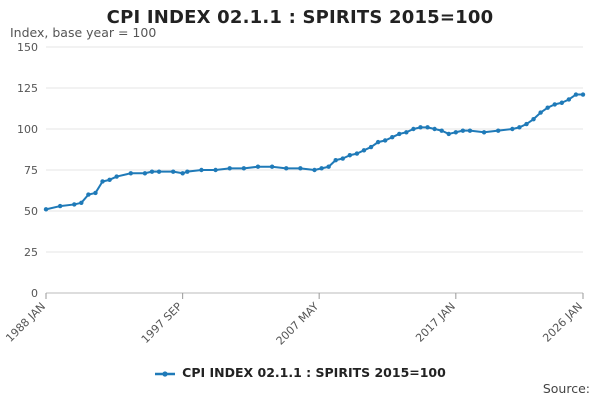  I want to click on y-tick-label: 50, so click(31, 211).